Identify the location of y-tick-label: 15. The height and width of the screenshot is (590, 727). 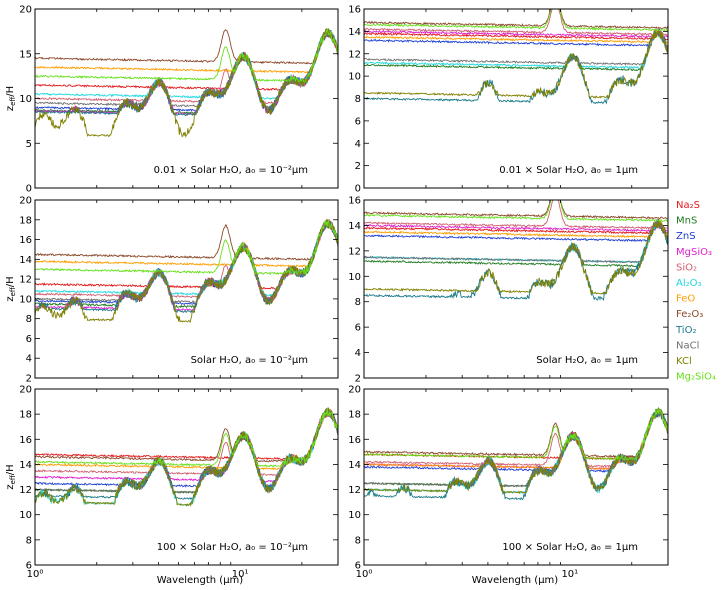
(25, 54).